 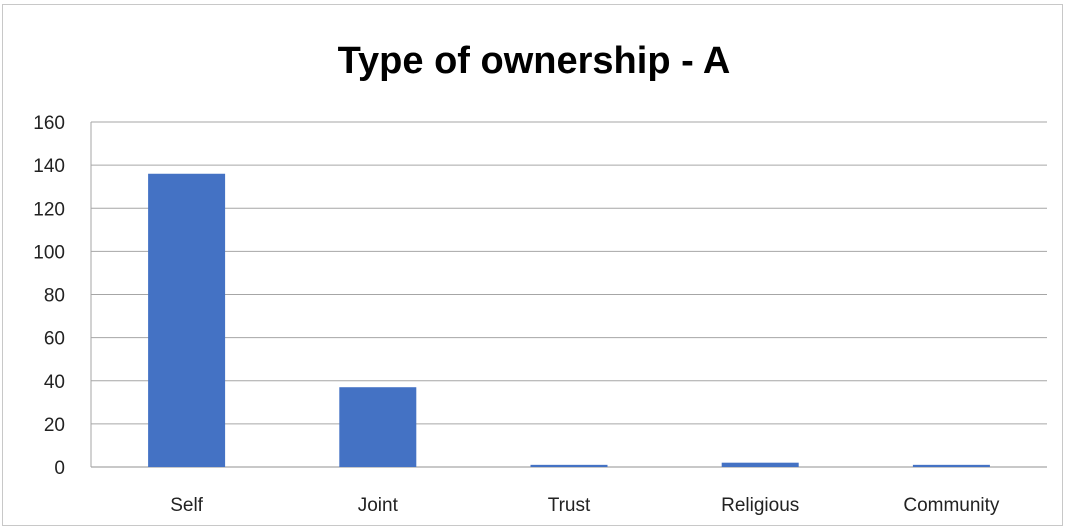 What do you see at coordinates (54, 339) in the screenshot?
I see `y-tick-label: 60` at bounding box center [54, 339].